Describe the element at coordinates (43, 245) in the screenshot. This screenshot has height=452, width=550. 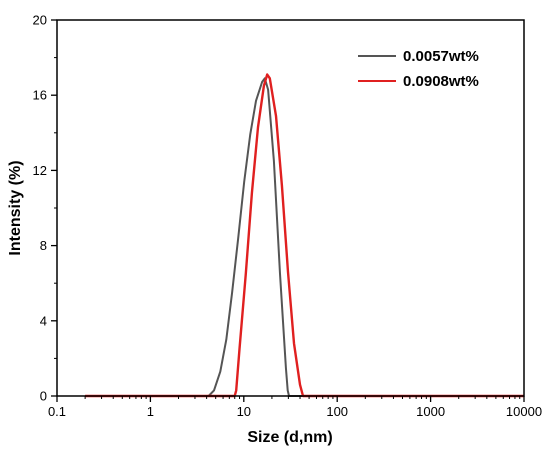
I see `y-tick-label: 8` at that location.